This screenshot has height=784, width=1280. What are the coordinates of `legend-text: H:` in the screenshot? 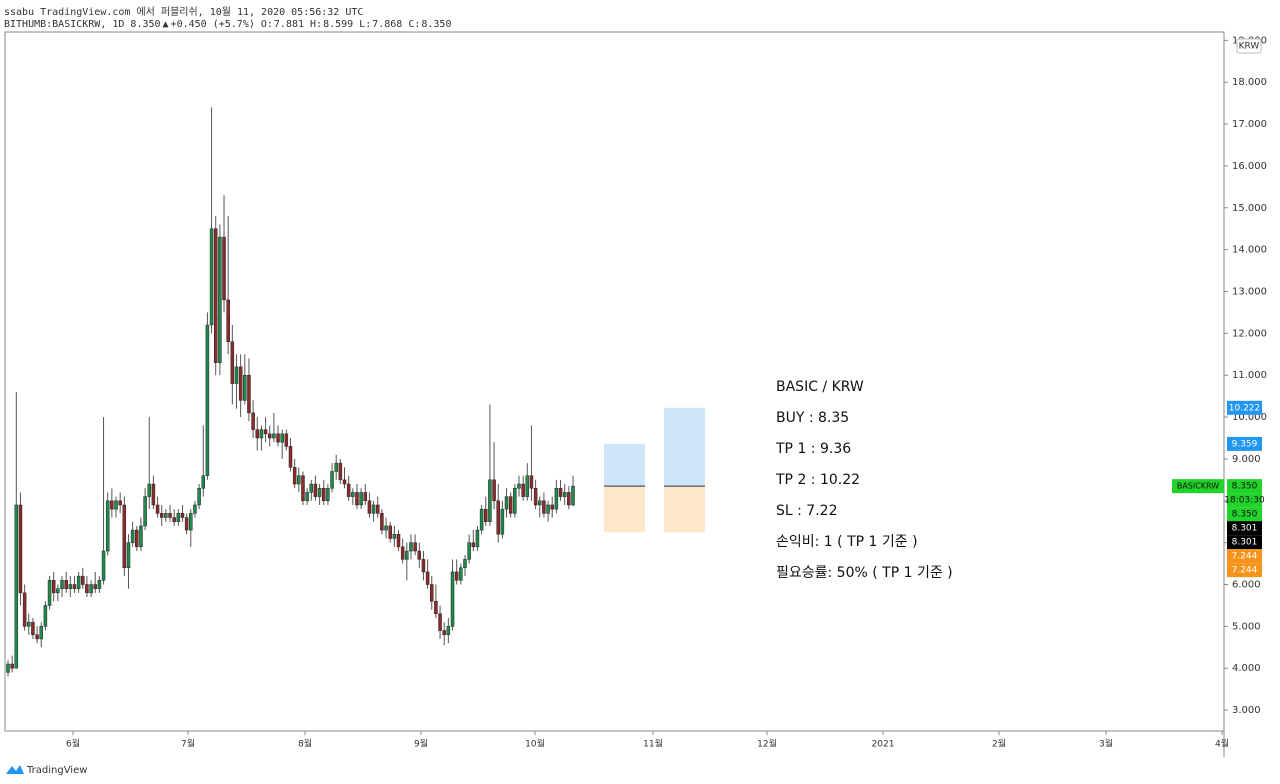 It's located at (316, 24).